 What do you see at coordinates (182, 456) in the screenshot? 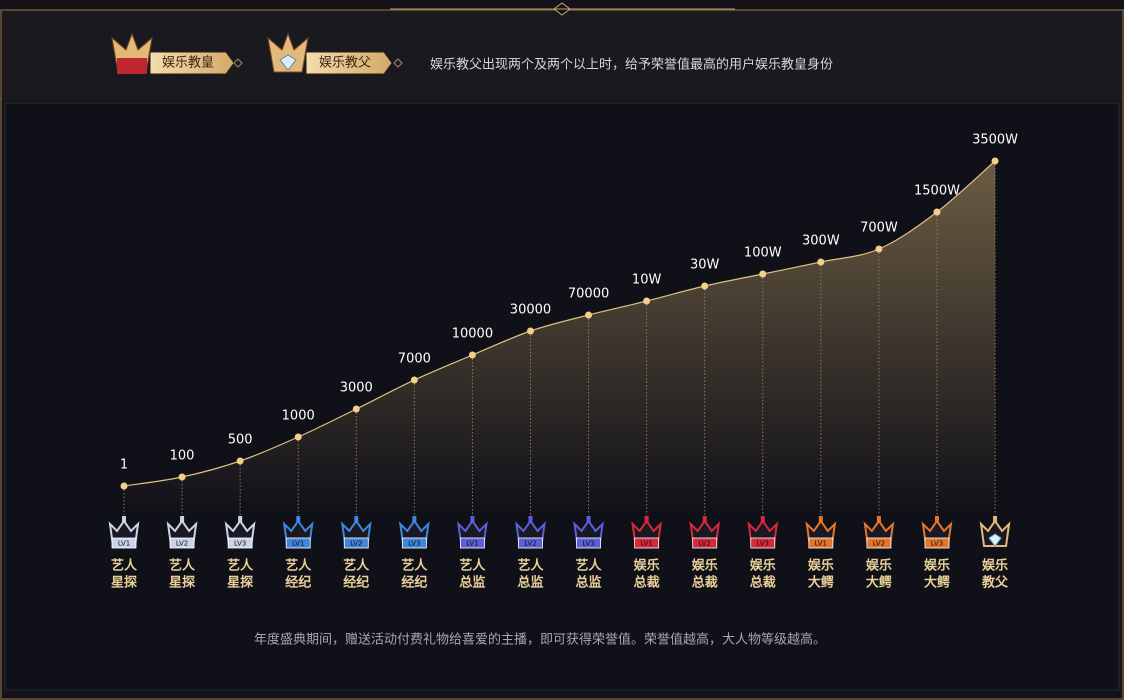
I see `threshold-label: 100` at bounding box center [182, 456].